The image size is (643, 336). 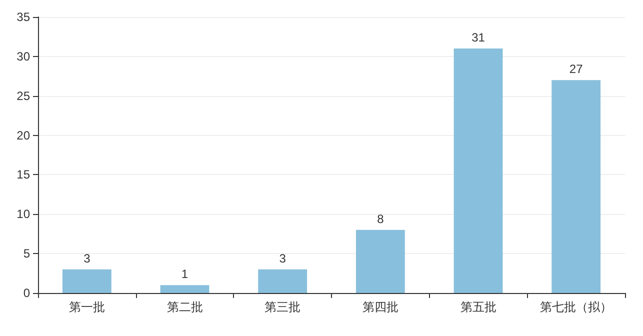 What do you see at coordinates (23, 135) in the screenshot?
I see `y-tick-label: 20` at bounding box center [23, 135].